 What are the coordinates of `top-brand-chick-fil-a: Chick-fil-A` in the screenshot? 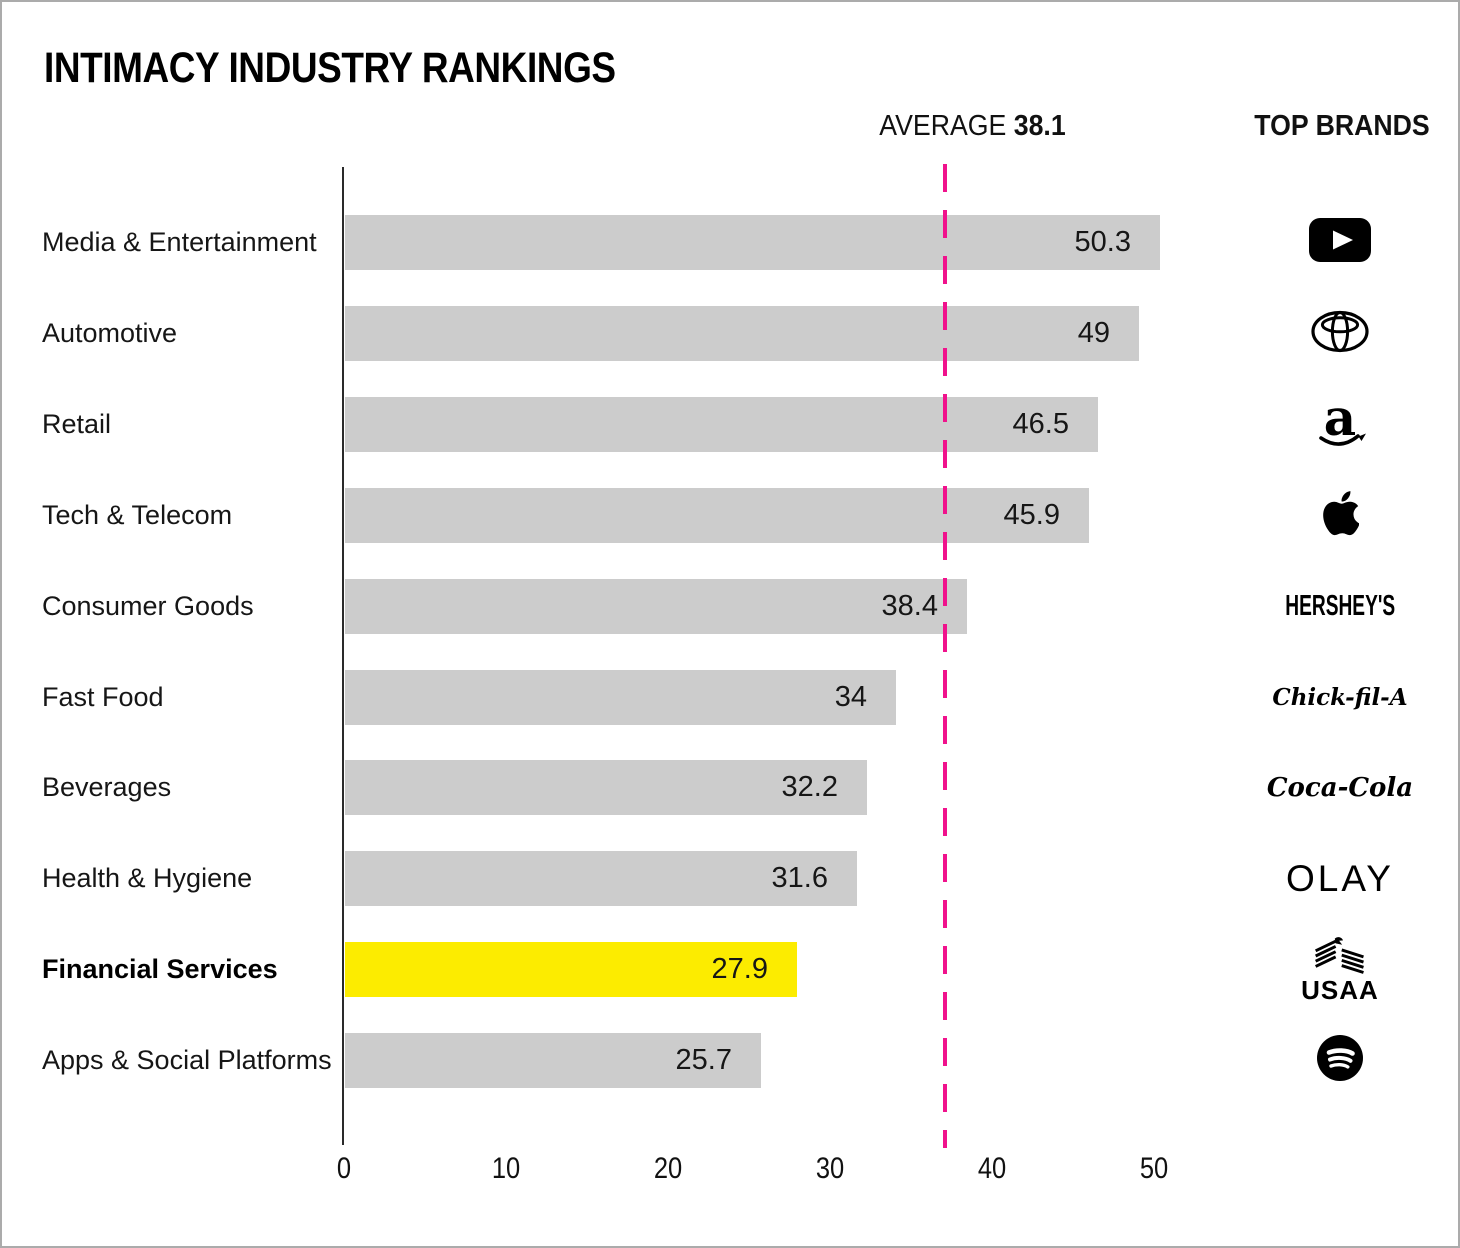 It's located at (1340, 697).